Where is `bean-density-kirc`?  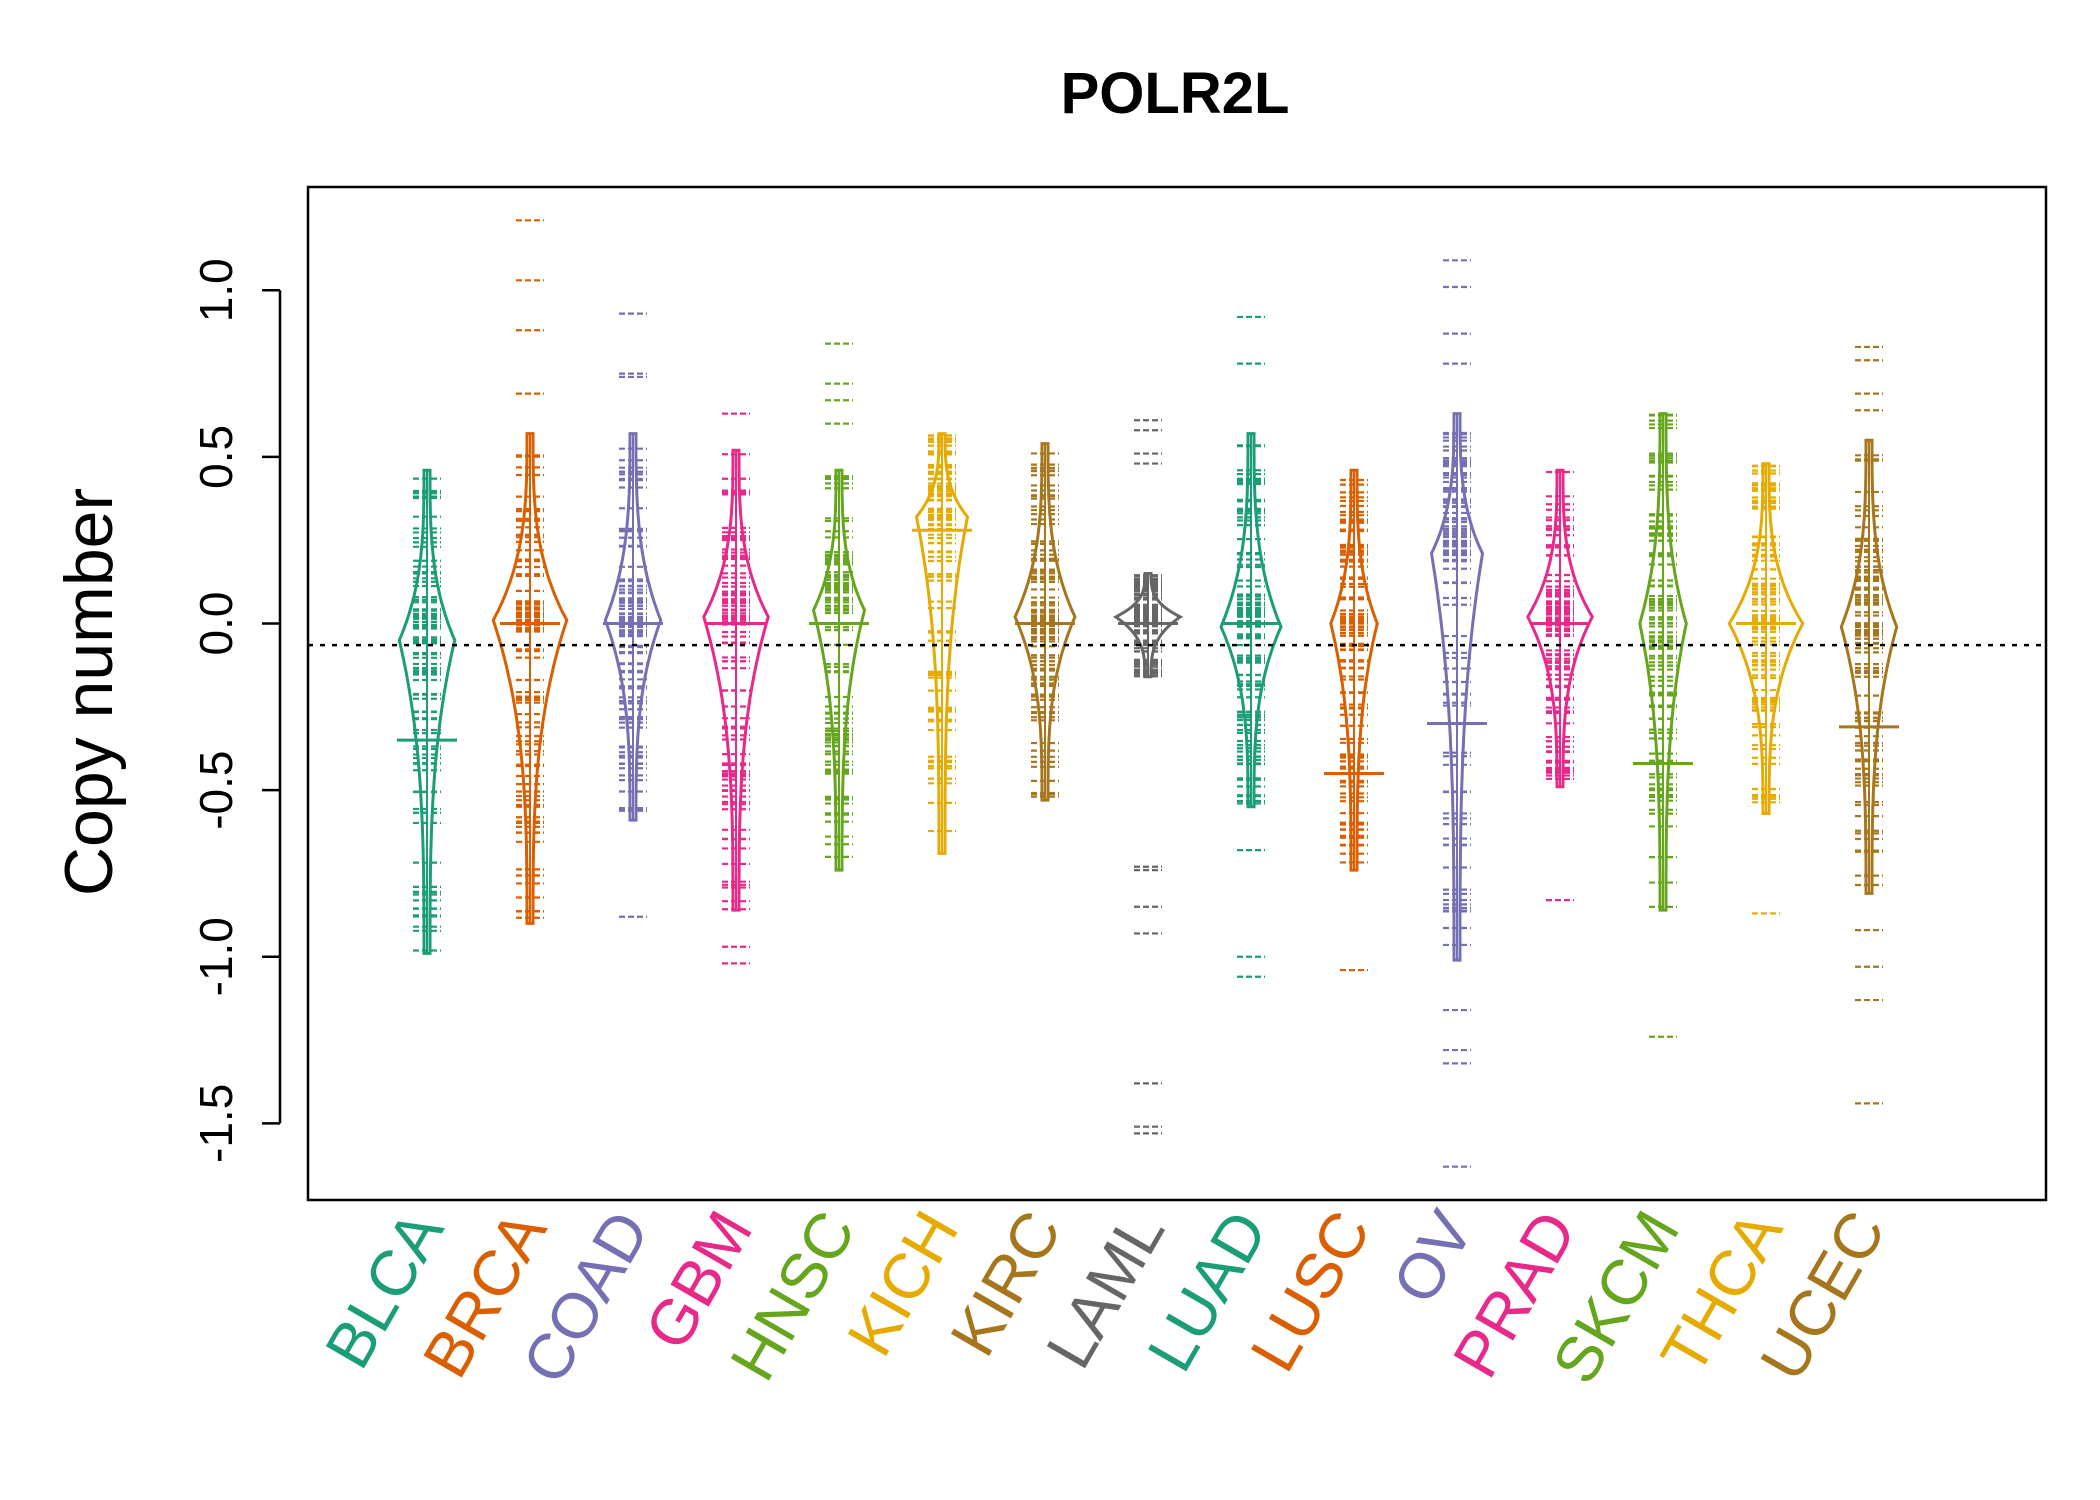 bean-density-kirc is located at coordinates (1045, 622).